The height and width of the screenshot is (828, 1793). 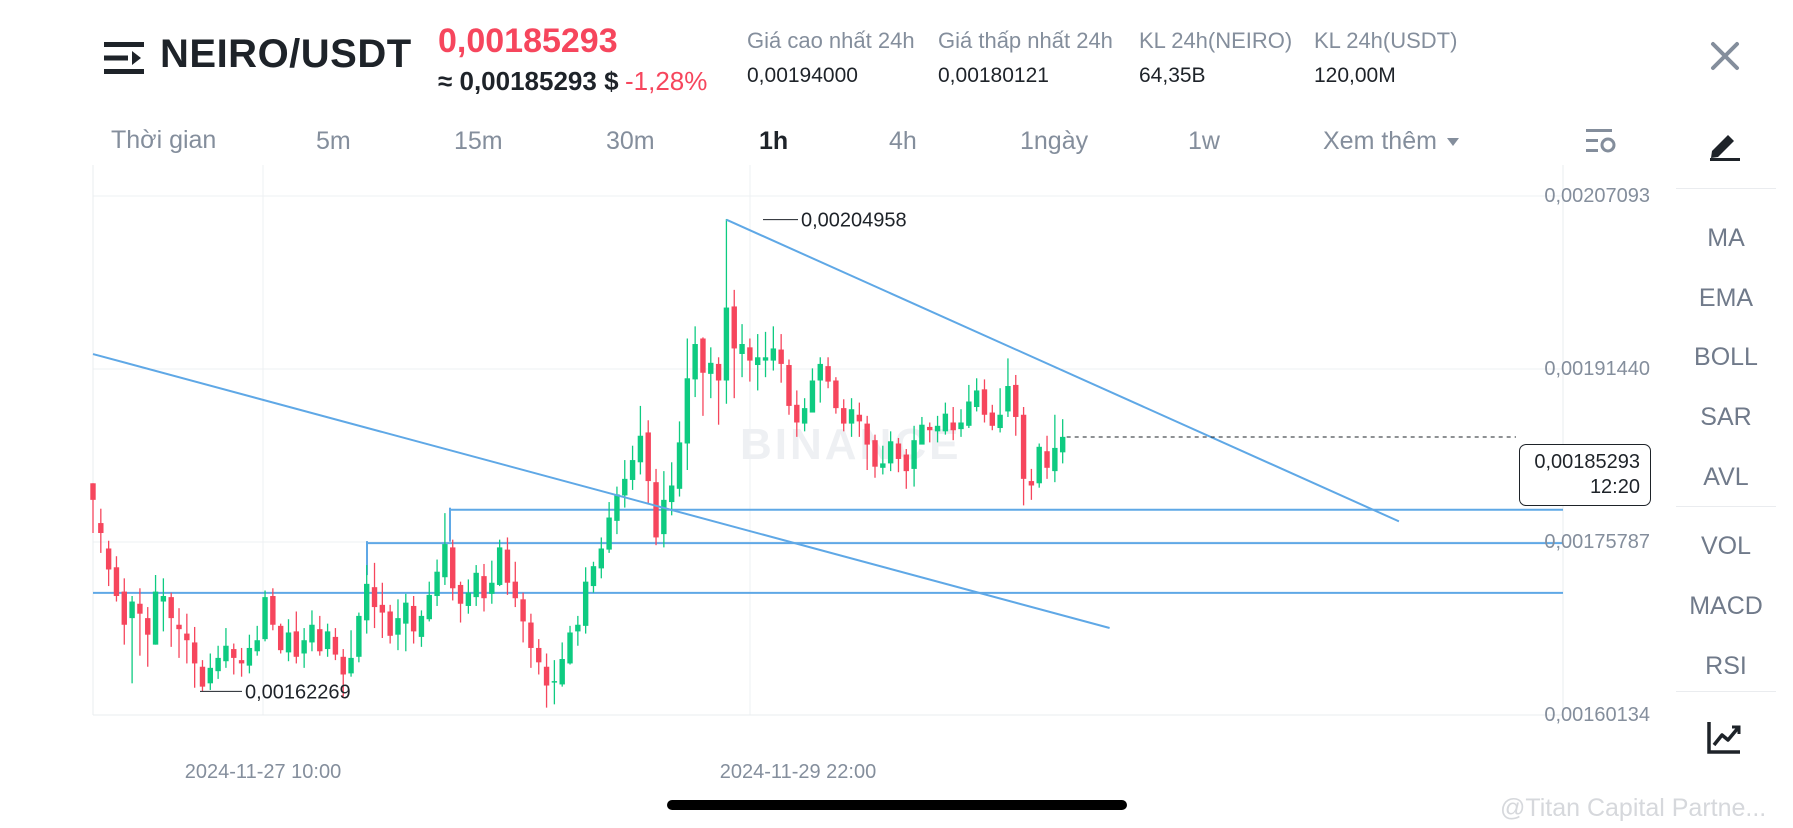 I want to click on stat-label-24h-high: Giá cao nhất 24h, so click(x=831, y=40).